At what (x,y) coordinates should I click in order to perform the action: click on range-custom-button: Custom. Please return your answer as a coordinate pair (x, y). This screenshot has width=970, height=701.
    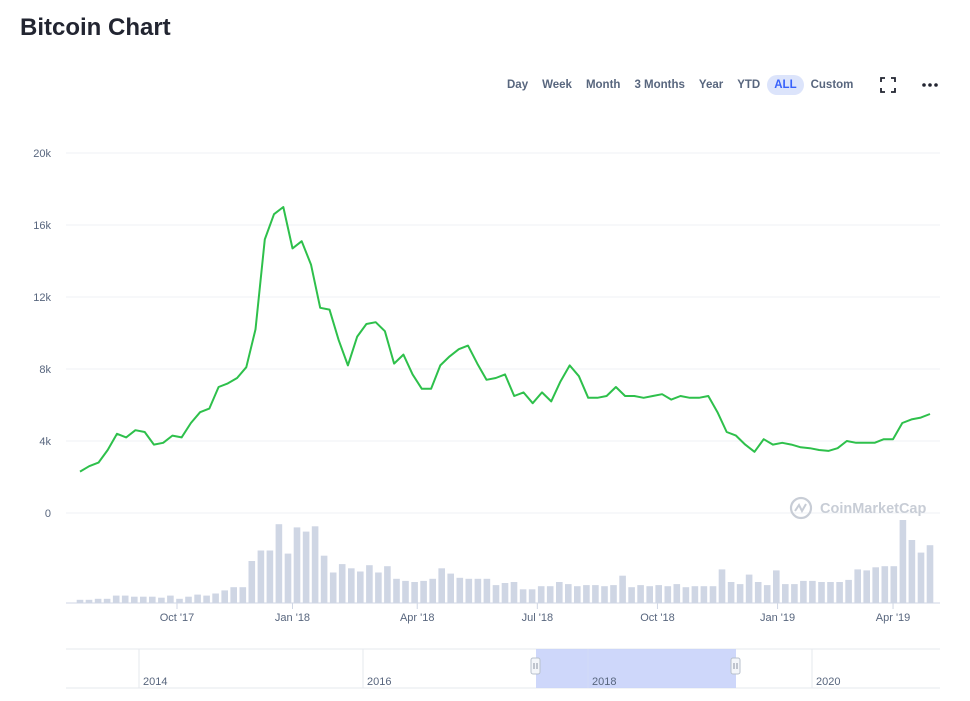
    Looking at the image, I should click on (832, 85).